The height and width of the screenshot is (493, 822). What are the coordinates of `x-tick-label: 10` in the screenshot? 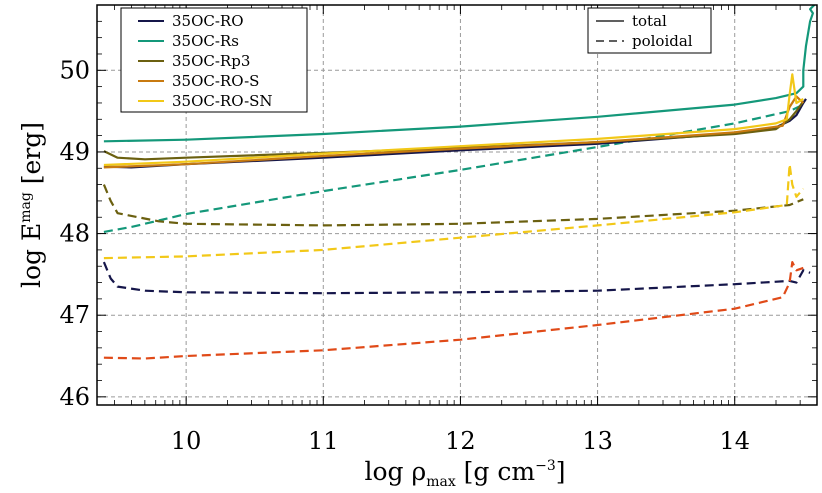 It's located at (186, 441).